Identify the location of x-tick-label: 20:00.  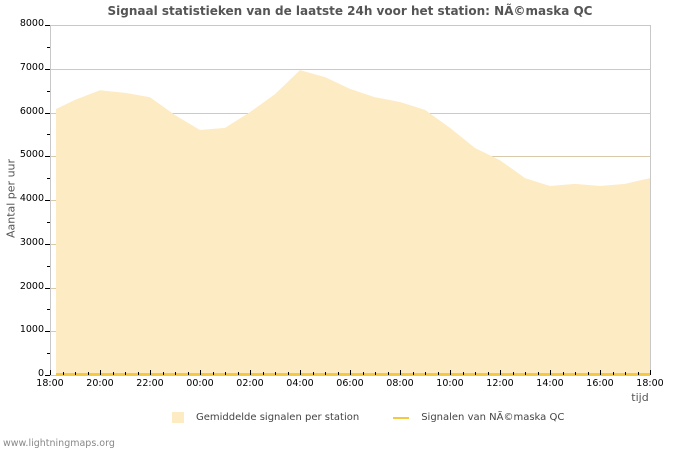
(100, 383).